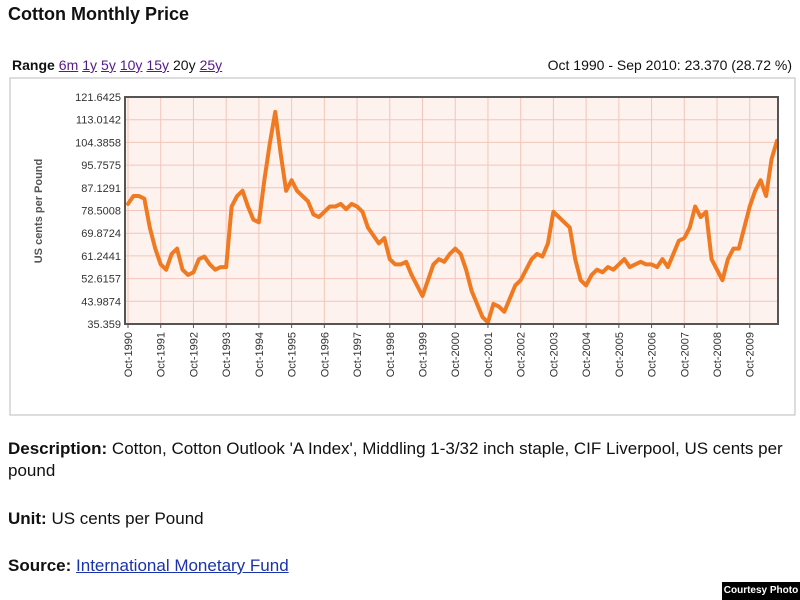  What do you see at coordinates (456, 354) in the screenshot?
I see `x-tick-label: Oct-2000` at bounding box center [456, 354].